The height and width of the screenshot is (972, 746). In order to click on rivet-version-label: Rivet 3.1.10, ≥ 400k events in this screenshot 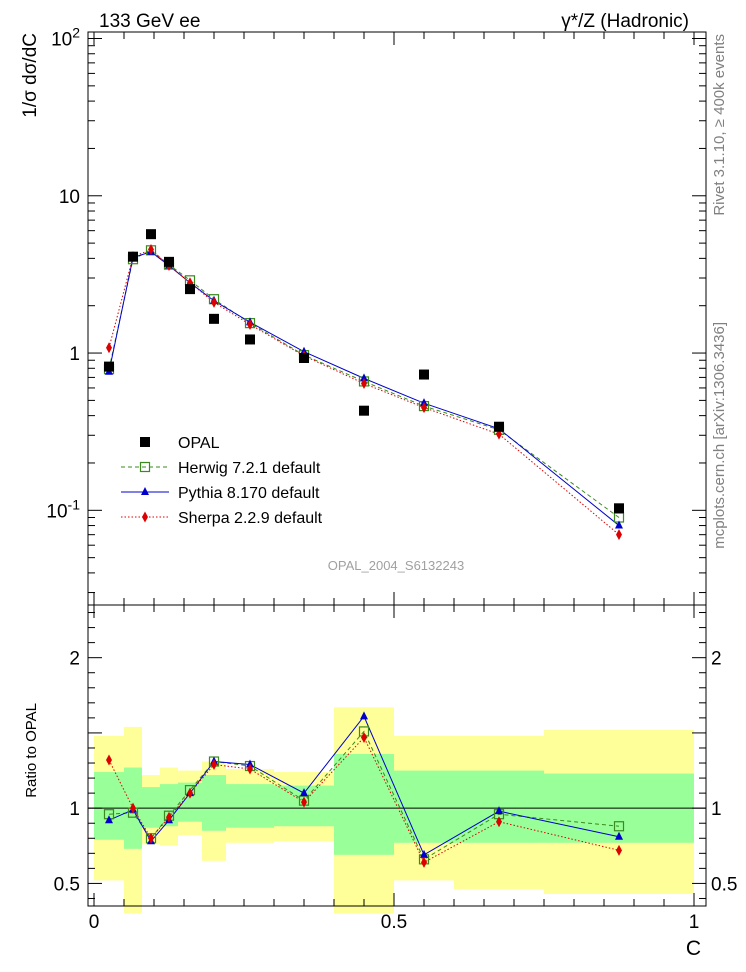, I will do `click(719, 125)`.